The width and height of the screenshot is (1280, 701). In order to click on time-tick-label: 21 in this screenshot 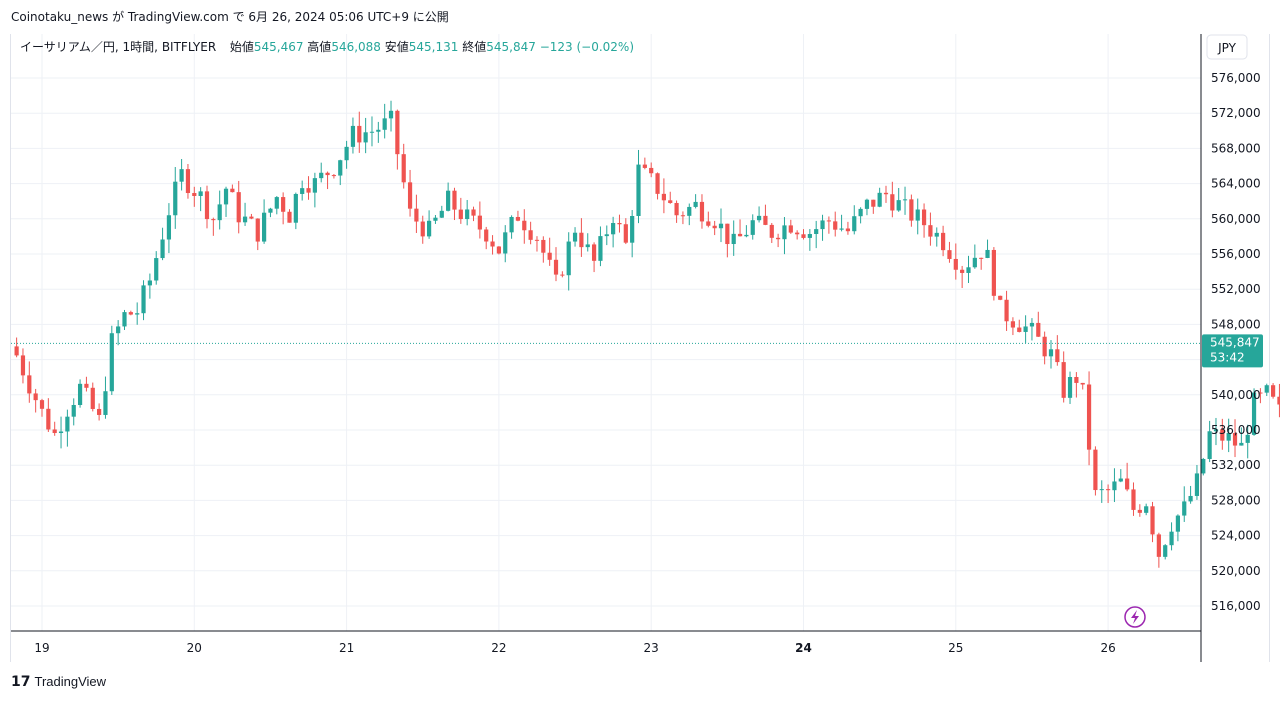, I will do `click(346, 648)`.